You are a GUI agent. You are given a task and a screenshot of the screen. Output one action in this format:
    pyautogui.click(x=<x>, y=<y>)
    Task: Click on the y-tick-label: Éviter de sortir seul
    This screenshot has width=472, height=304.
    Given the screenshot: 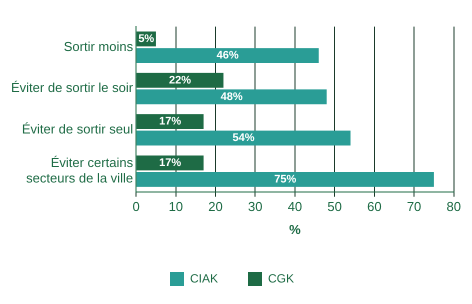 What is the action you would take?
    pyautogui.click(x=78, y=128)
    